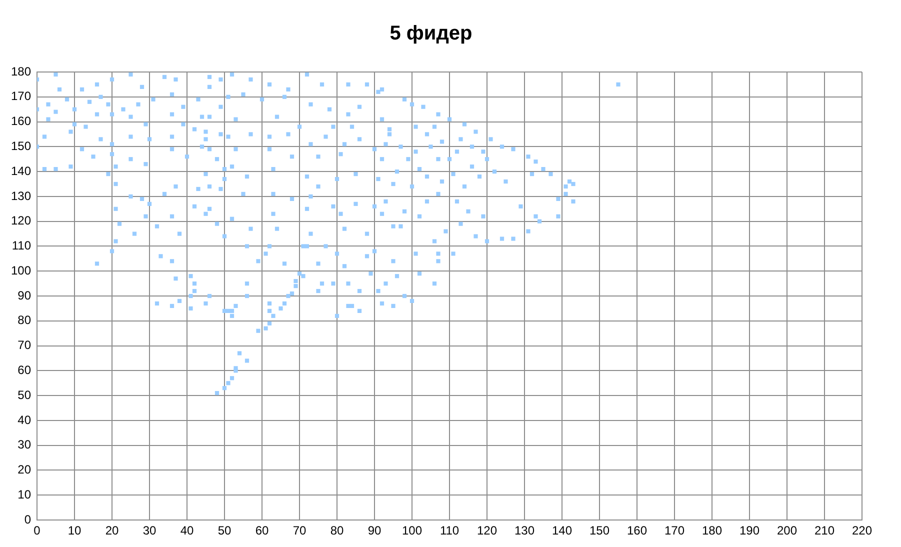 This screenshot has width=901, height=547. I want to click on x-tick-label: 210, so click(824, 531).